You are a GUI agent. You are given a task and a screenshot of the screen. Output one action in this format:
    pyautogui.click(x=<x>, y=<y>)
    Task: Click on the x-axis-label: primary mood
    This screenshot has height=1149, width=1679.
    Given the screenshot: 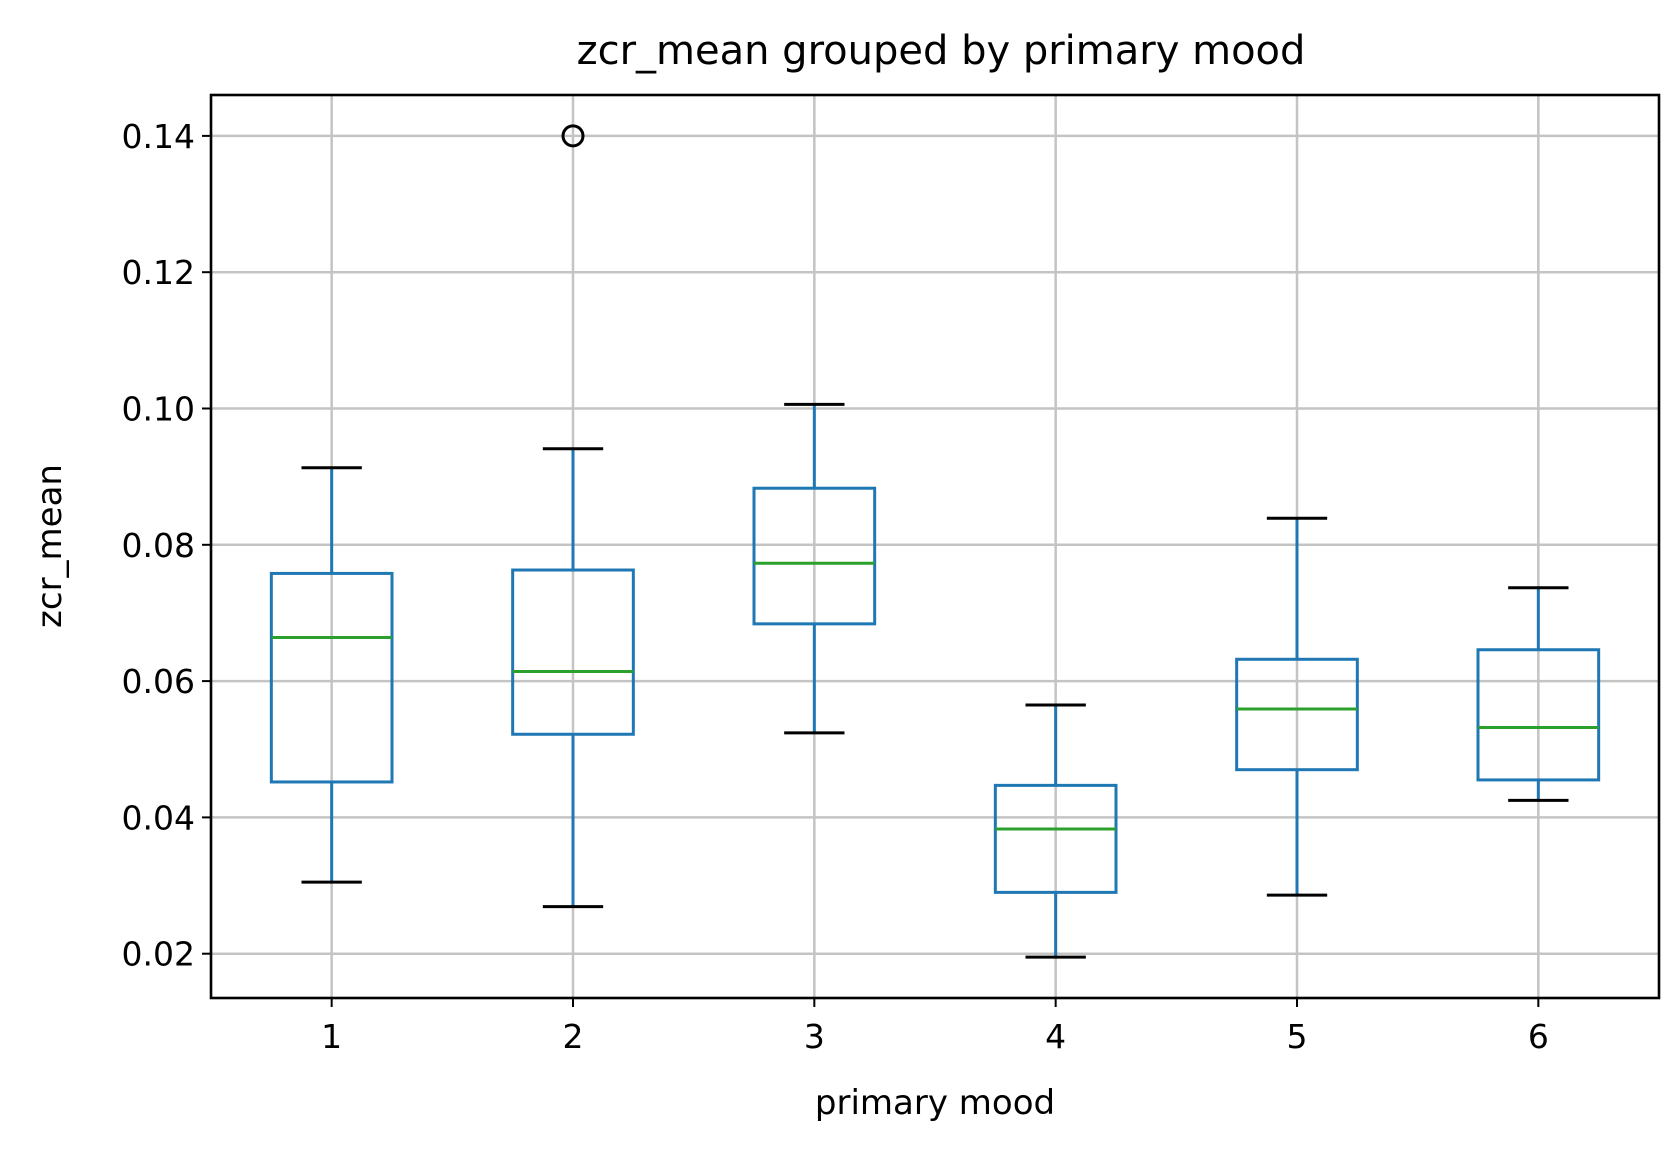 What is the action you would take?
    pyautogui.click(x=935, y=1103)
    